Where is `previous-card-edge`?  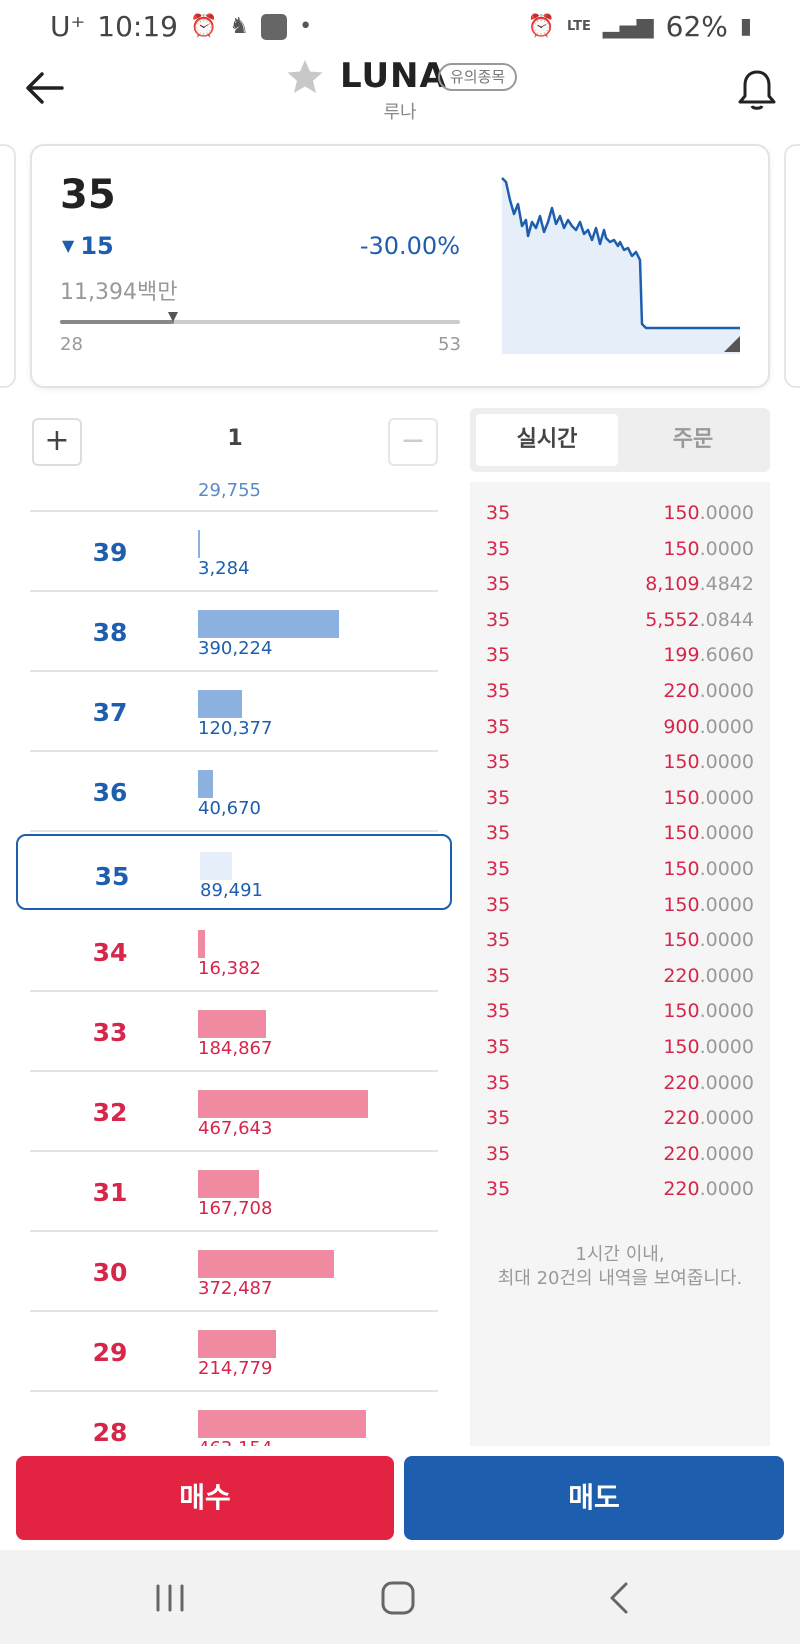
previous-card-edge is located at coordinates (8, 266).